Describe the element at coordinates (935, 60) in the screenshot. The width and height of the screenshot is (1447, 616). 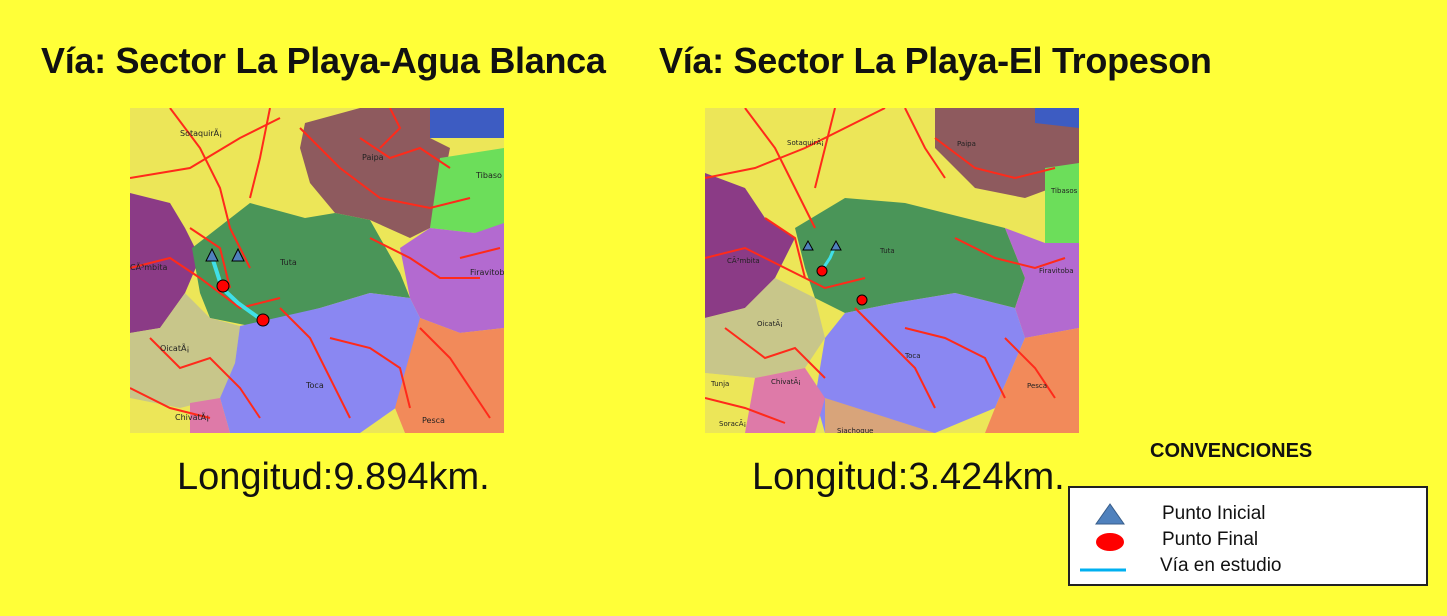
I see `map-title-right: Vía: Sector La Playa-El Tropeson` at that location.